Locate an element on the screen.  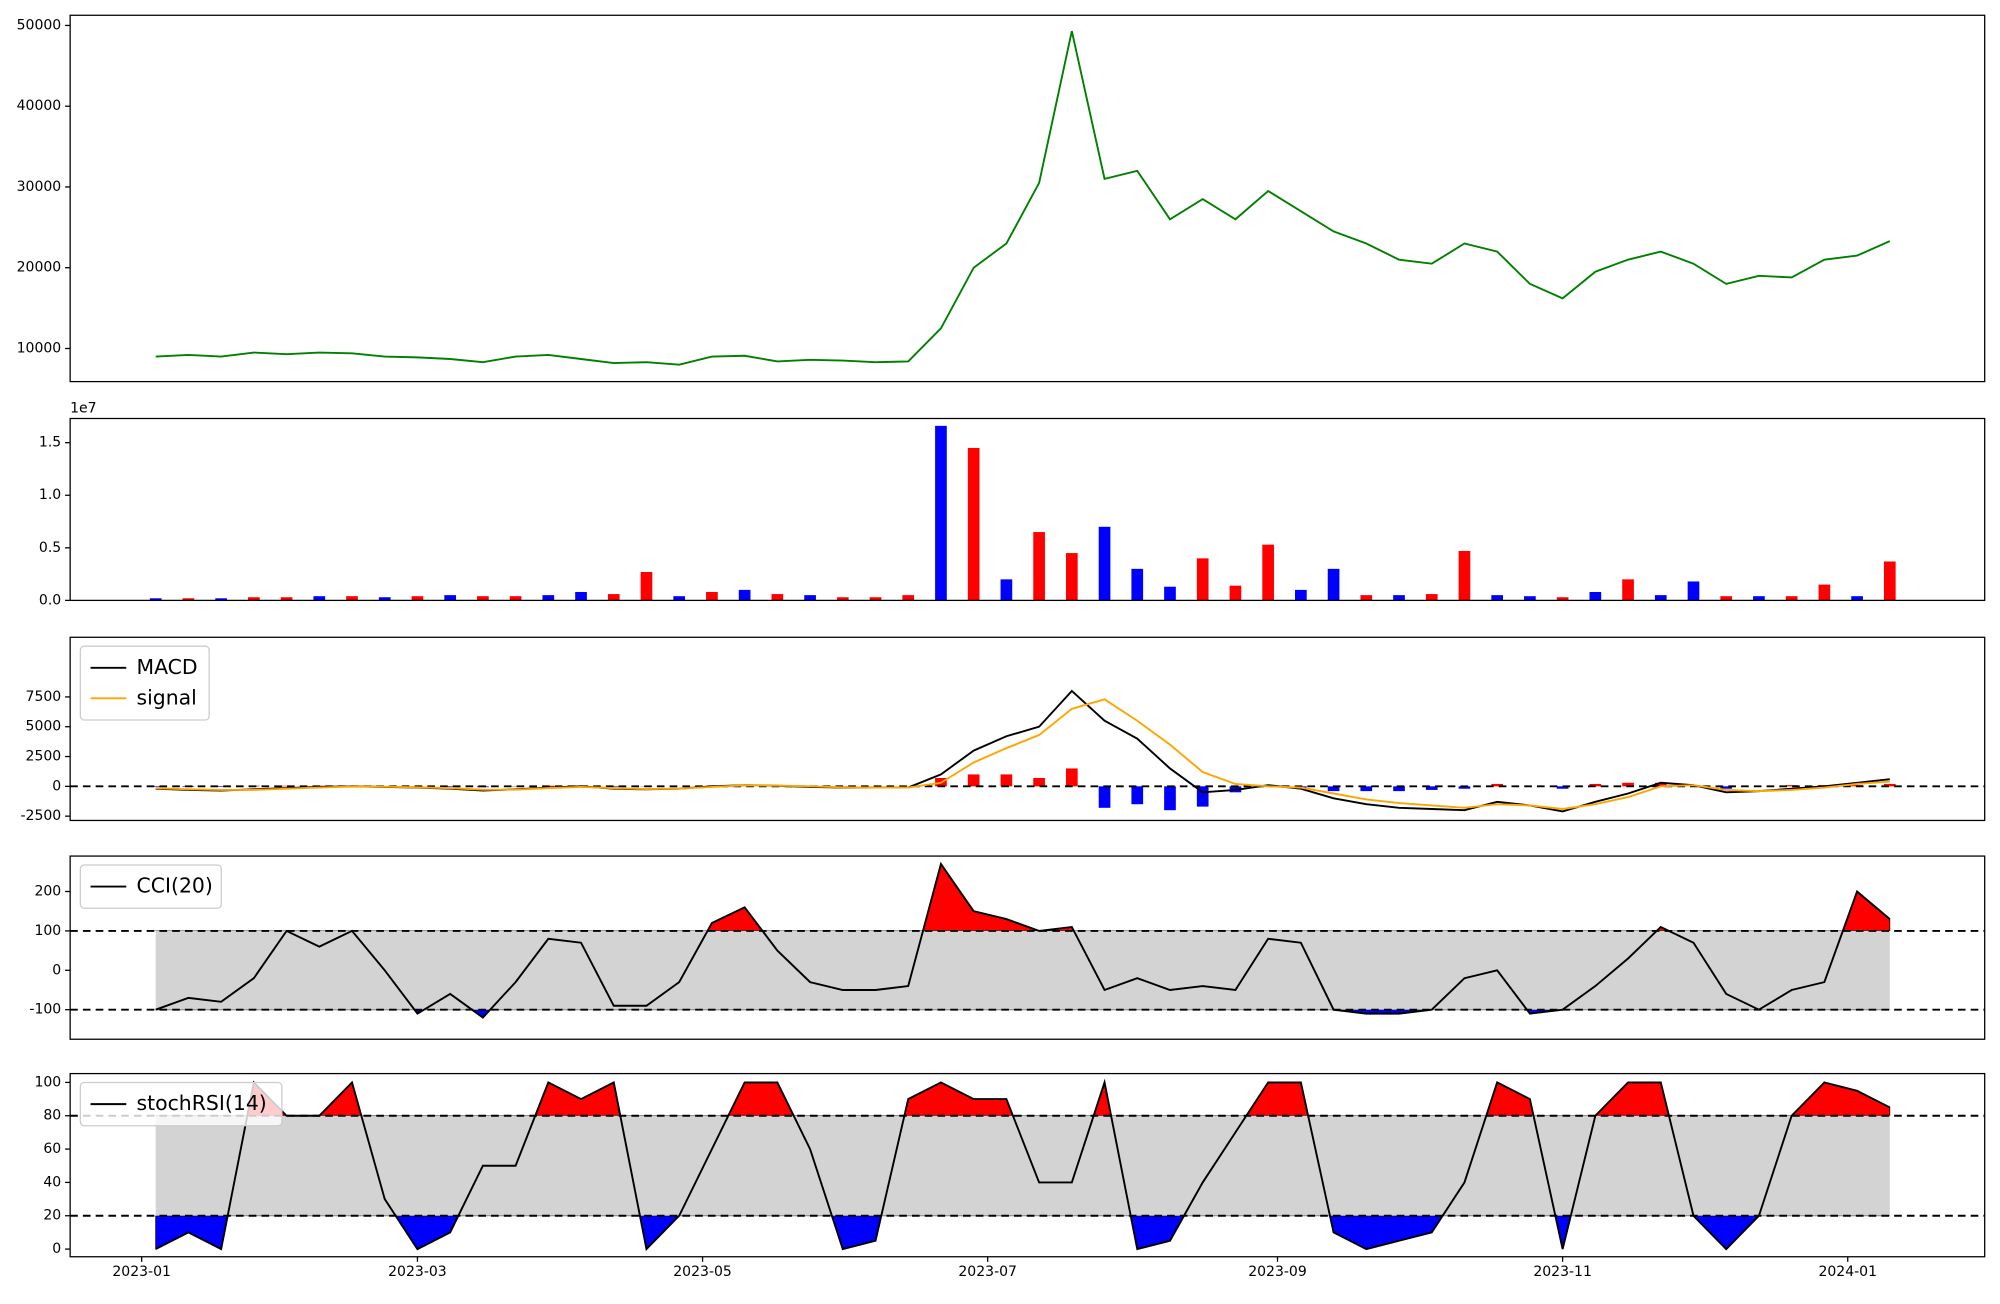
y-tick-label: 60 is located at coordinates (52, 1149).